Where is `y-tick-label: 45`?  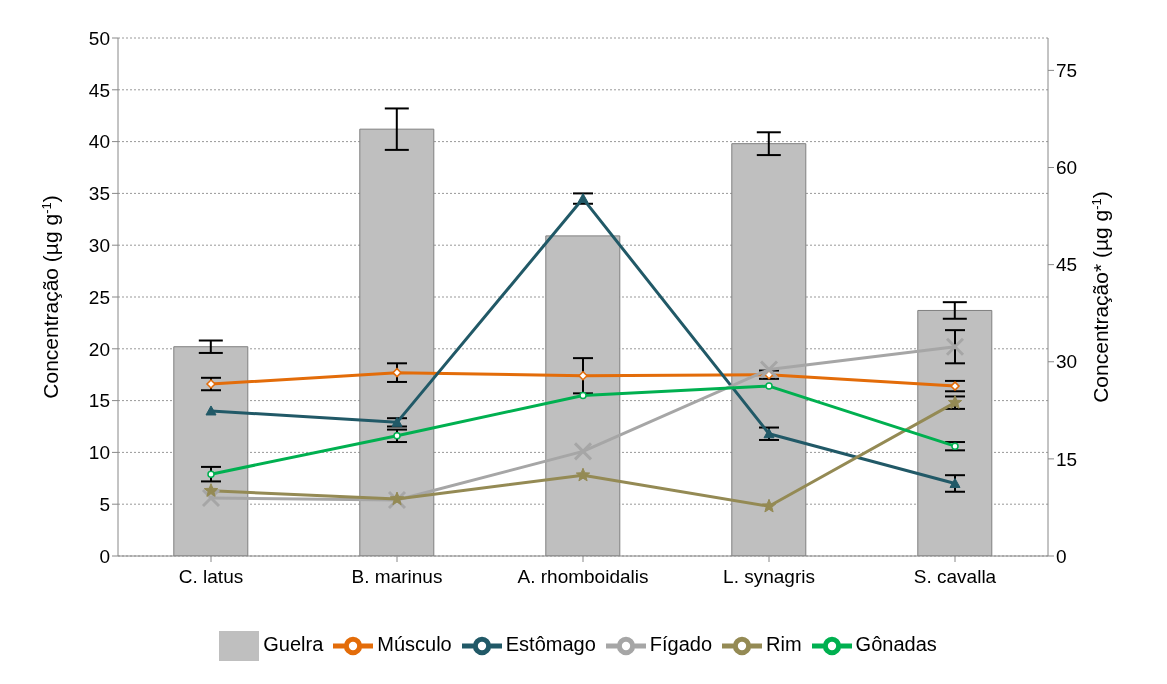
y-tick-label: 45 is located at coordinates (99, 90).